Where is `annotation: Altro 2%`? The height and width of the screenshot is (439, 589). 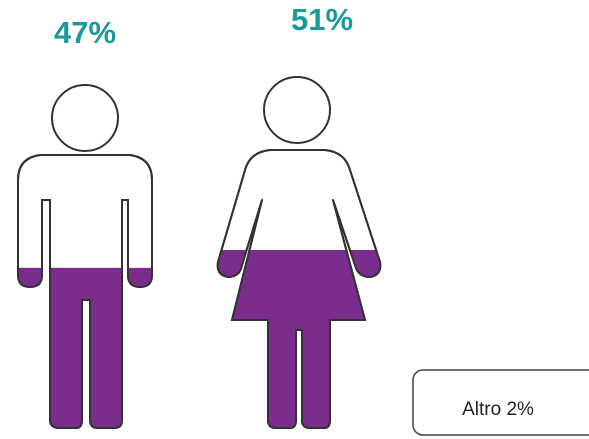 annotation: Altro 2% is located at coordinates (498, 409).